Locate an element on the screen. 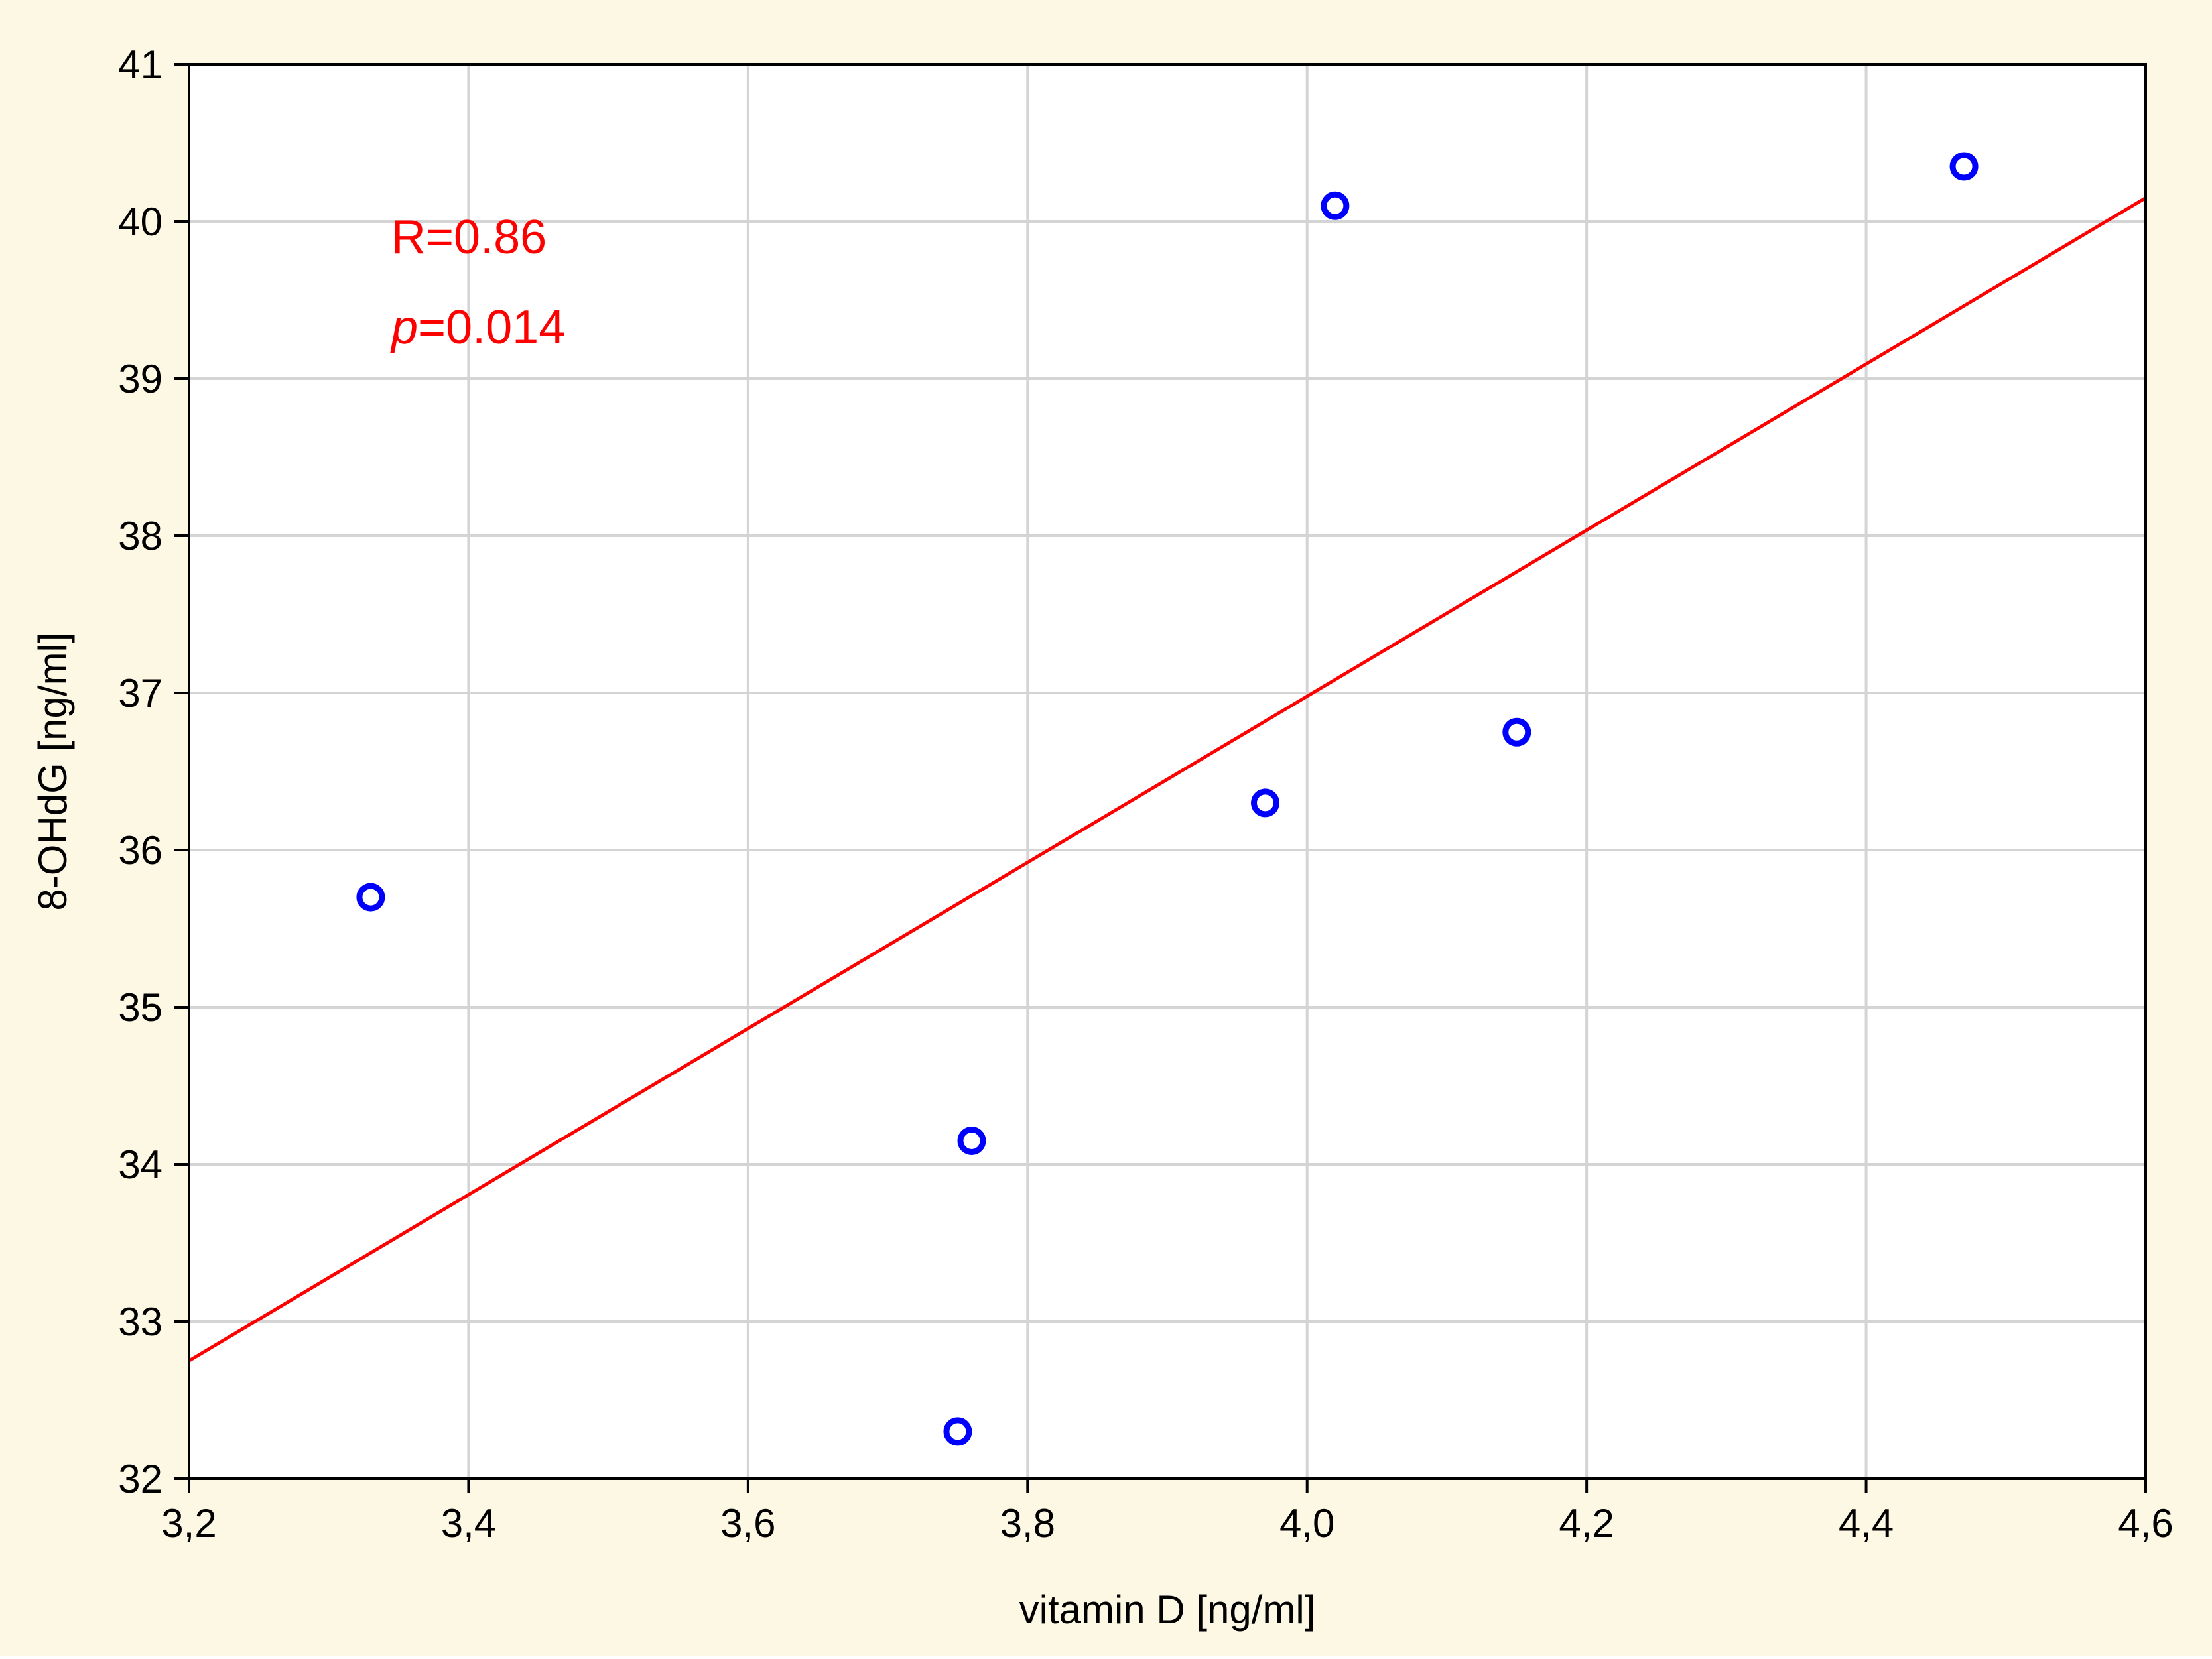 The width and height of the screenshot is (2212, 1659). x-tick-label: 3,8 is located at coordinates (1027, 1523).